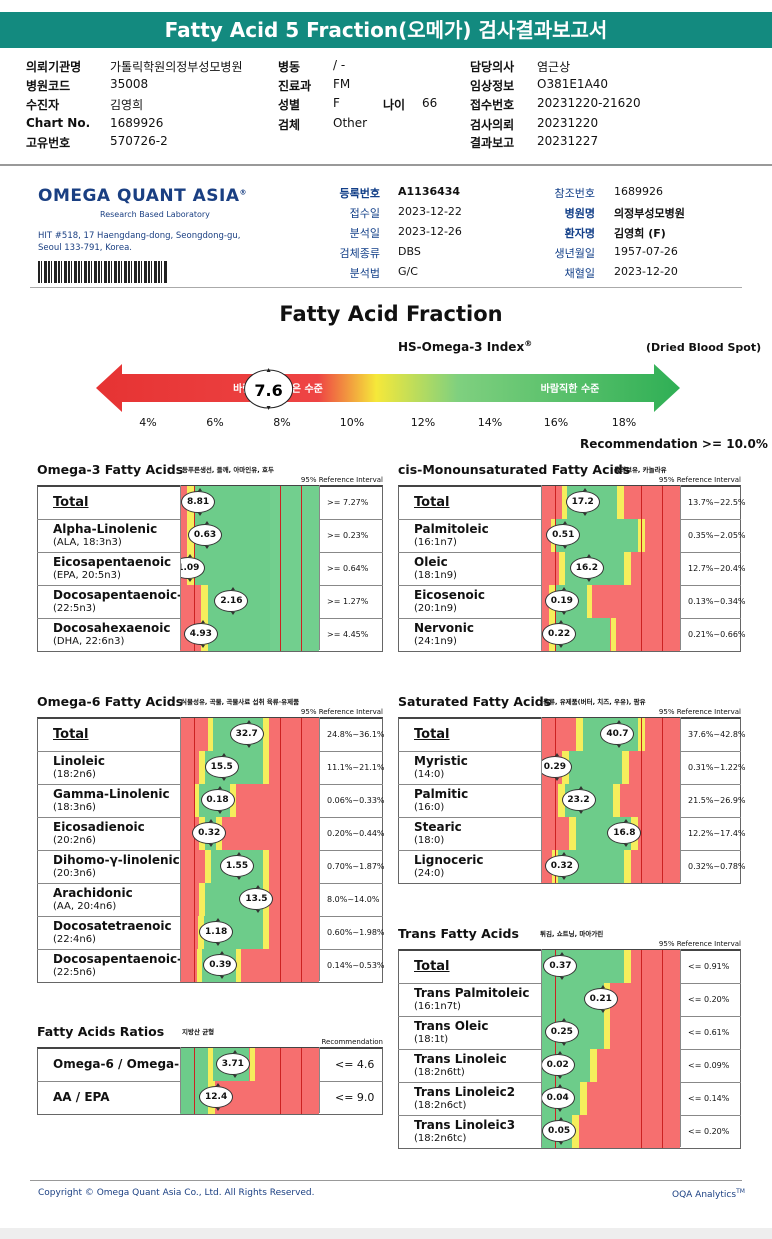  Describe the element at coordinates (356, 965) in the screenshot. I see `reference-range: 0.14%~0.53%` at that location.